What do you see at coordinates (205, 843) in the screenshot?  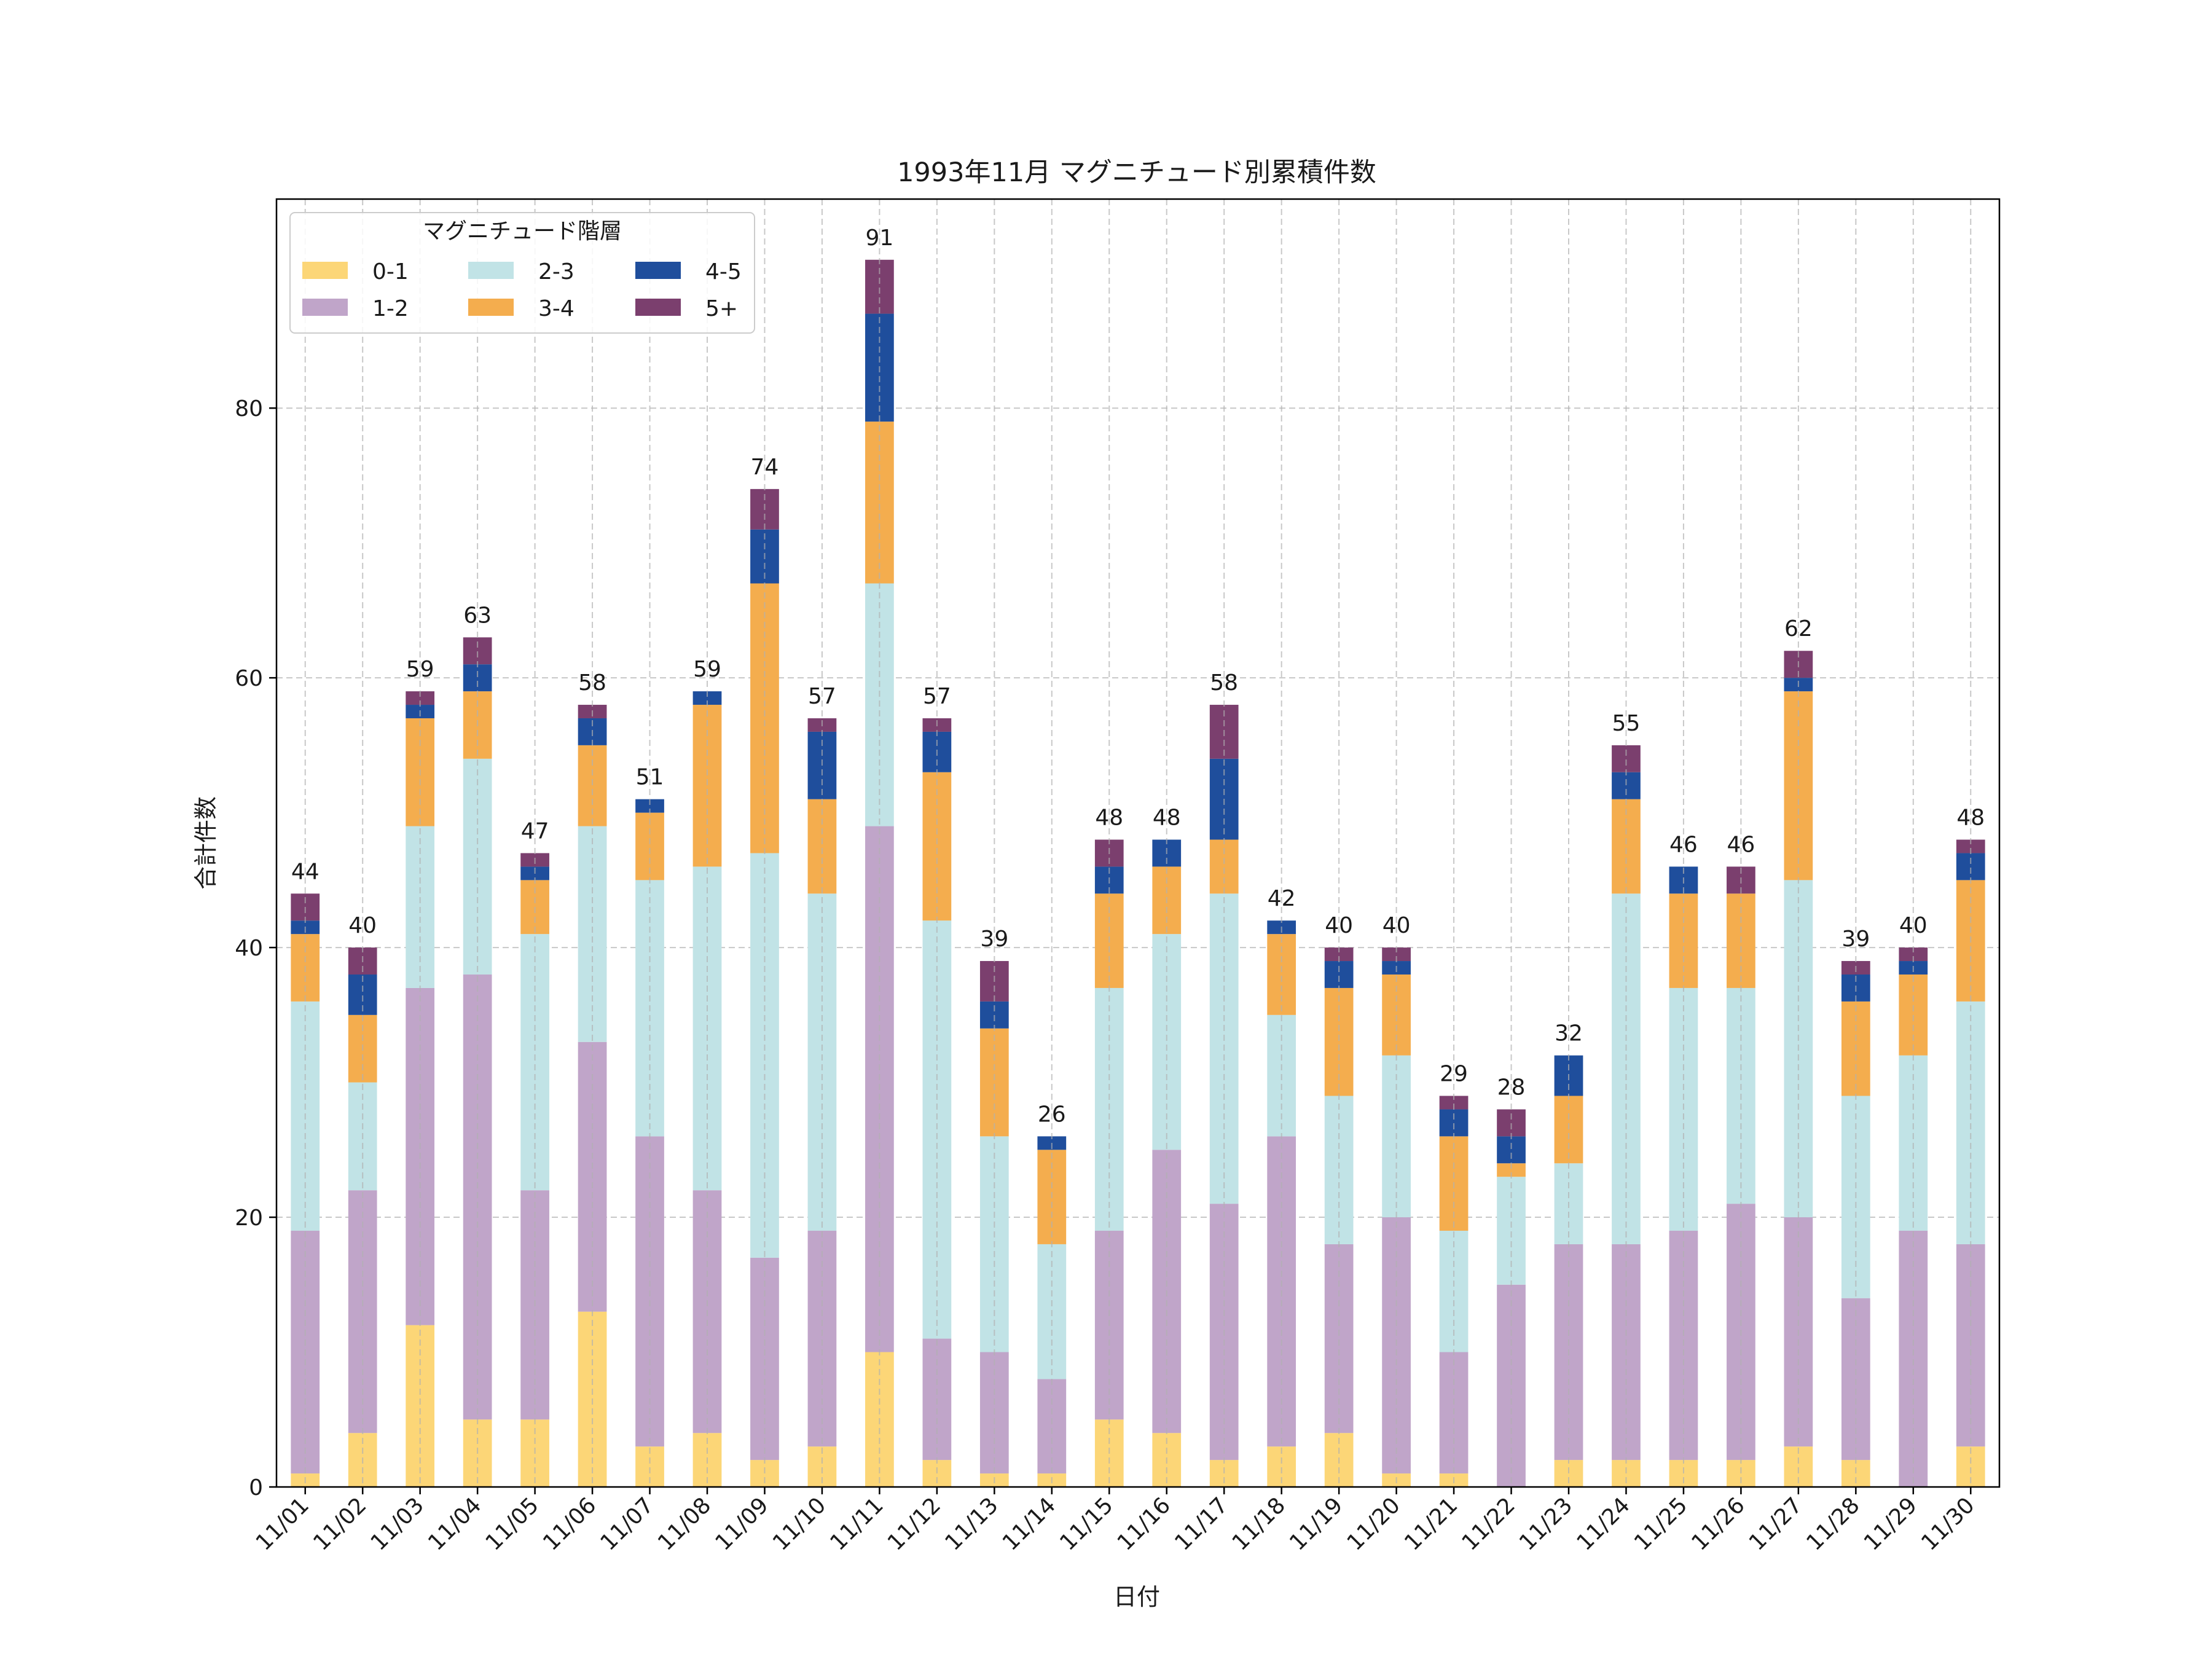 I see `y-axis-label: 合計件数` at bounding box center [205, 843].